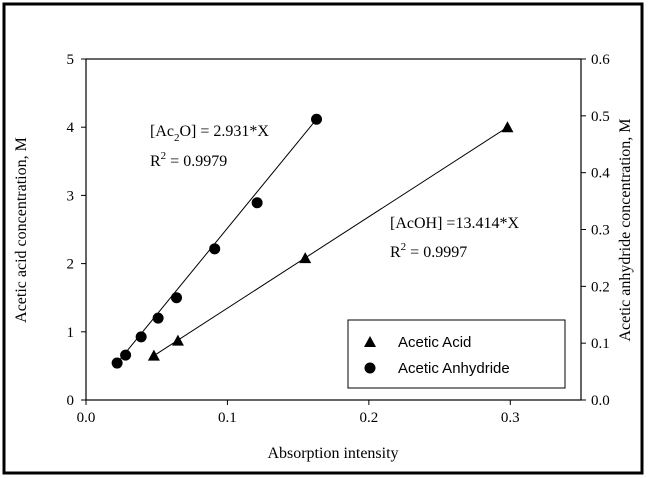  What do you see at coordinates (625, 229) in the screenshot?
I see `y2-axis-label: Acetic anhydride concentration, M` at bounding box center [625, 229].